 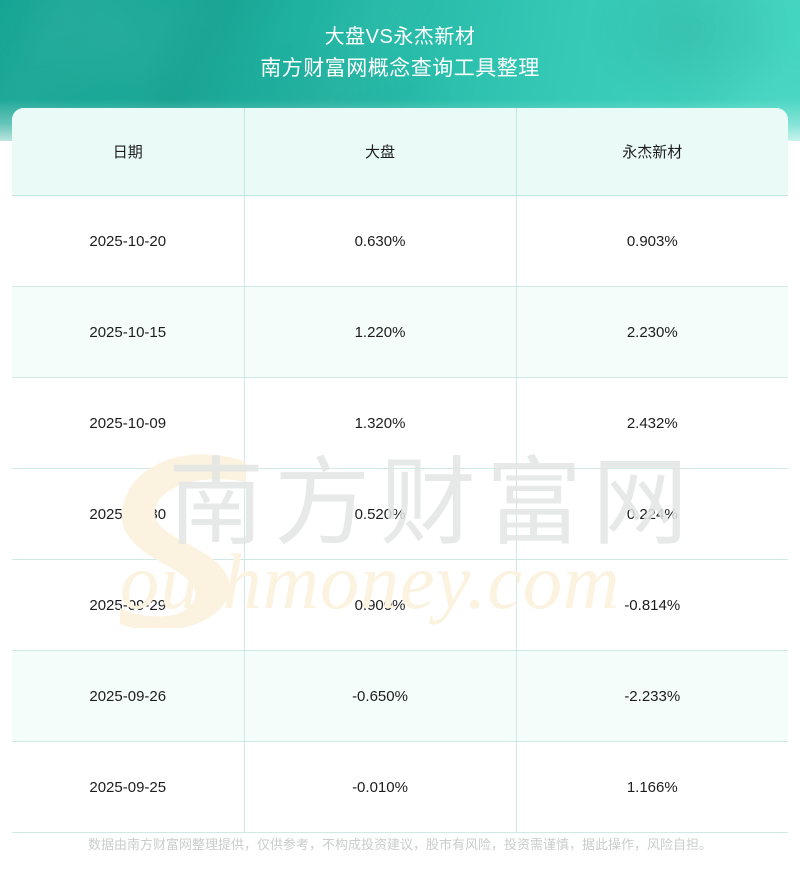 I want to click on cell-stock: 2.230%, so click(x=652, y=332).